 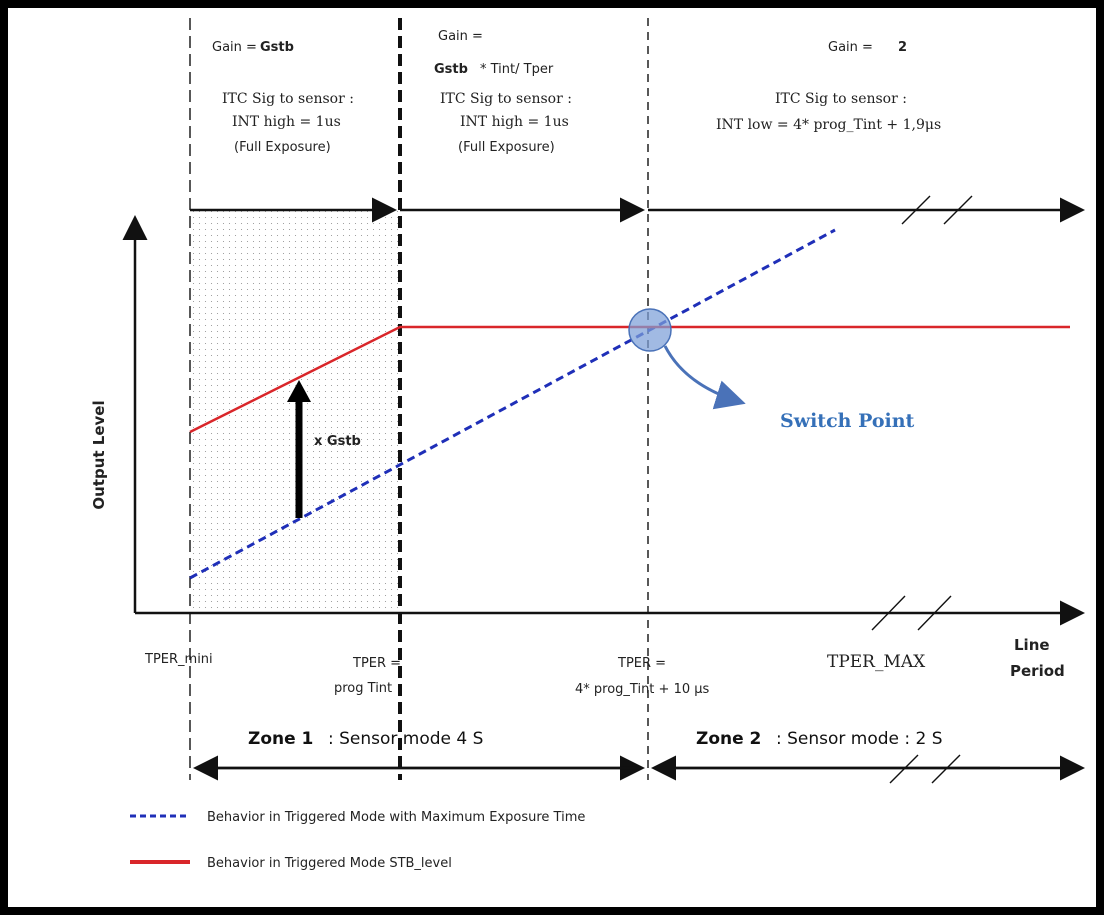 I want to click on x-axis-label-line1: Line, so click(x=1032, y=645).